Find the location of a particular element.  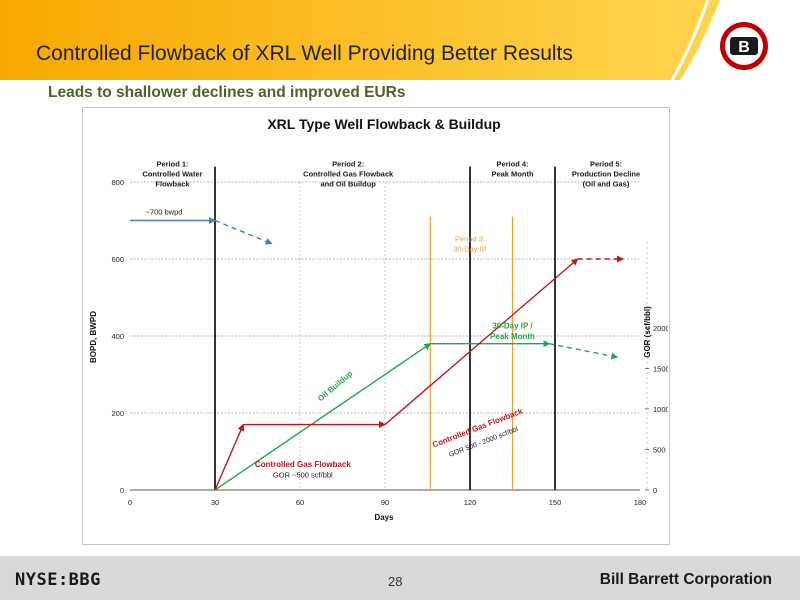

period-label: Period 1: Controlled Water Flowback is located at coordinates (172, 174).